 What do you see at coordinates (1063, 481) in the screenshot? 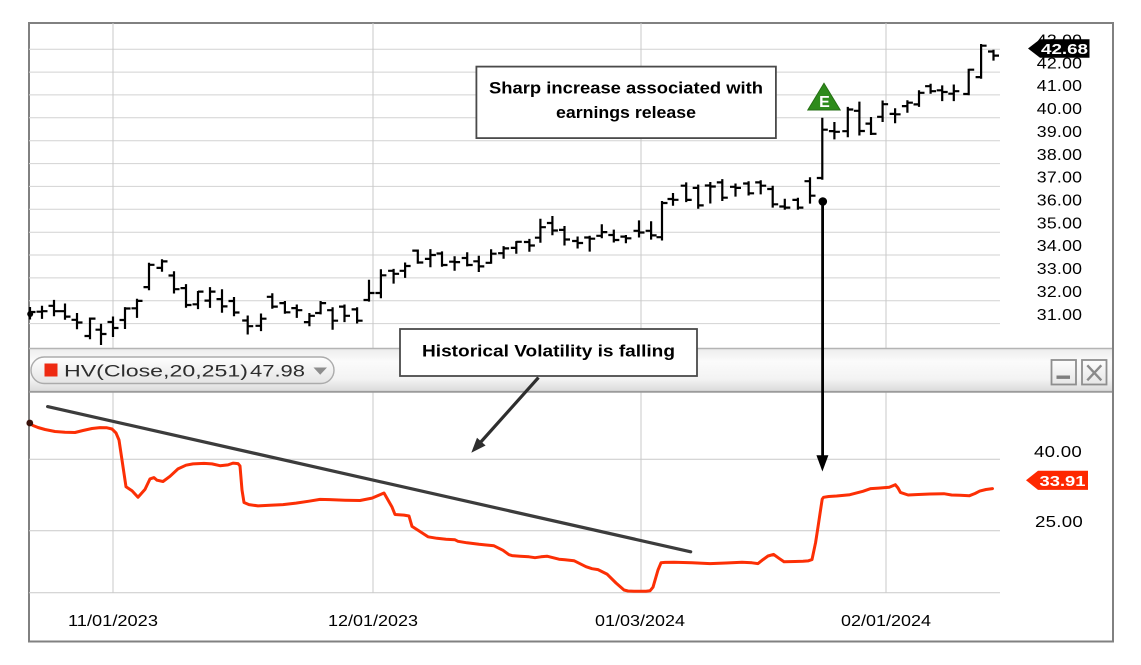
I see `svg-text: 33.91` at bounding box center [1063, 481].